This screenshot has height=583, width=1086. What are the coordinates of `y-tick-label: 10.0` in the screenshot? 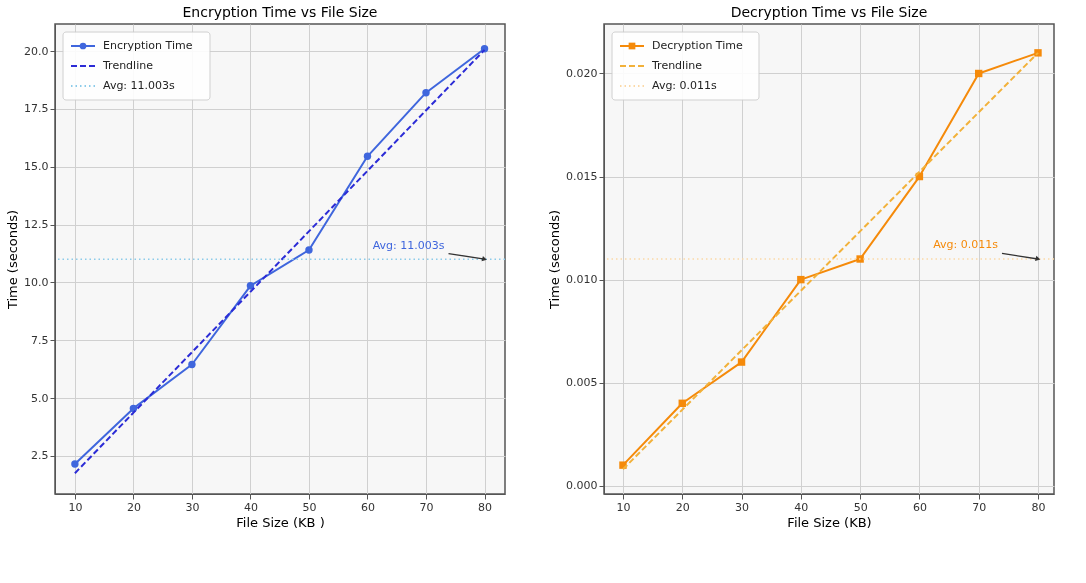 It's located at (36, 282).